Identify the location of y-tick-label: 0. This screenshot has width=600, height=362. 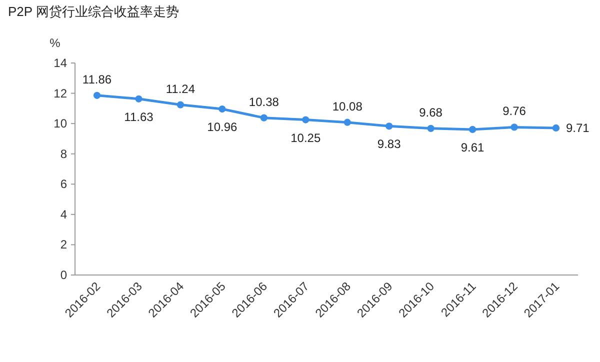
(64, 275).